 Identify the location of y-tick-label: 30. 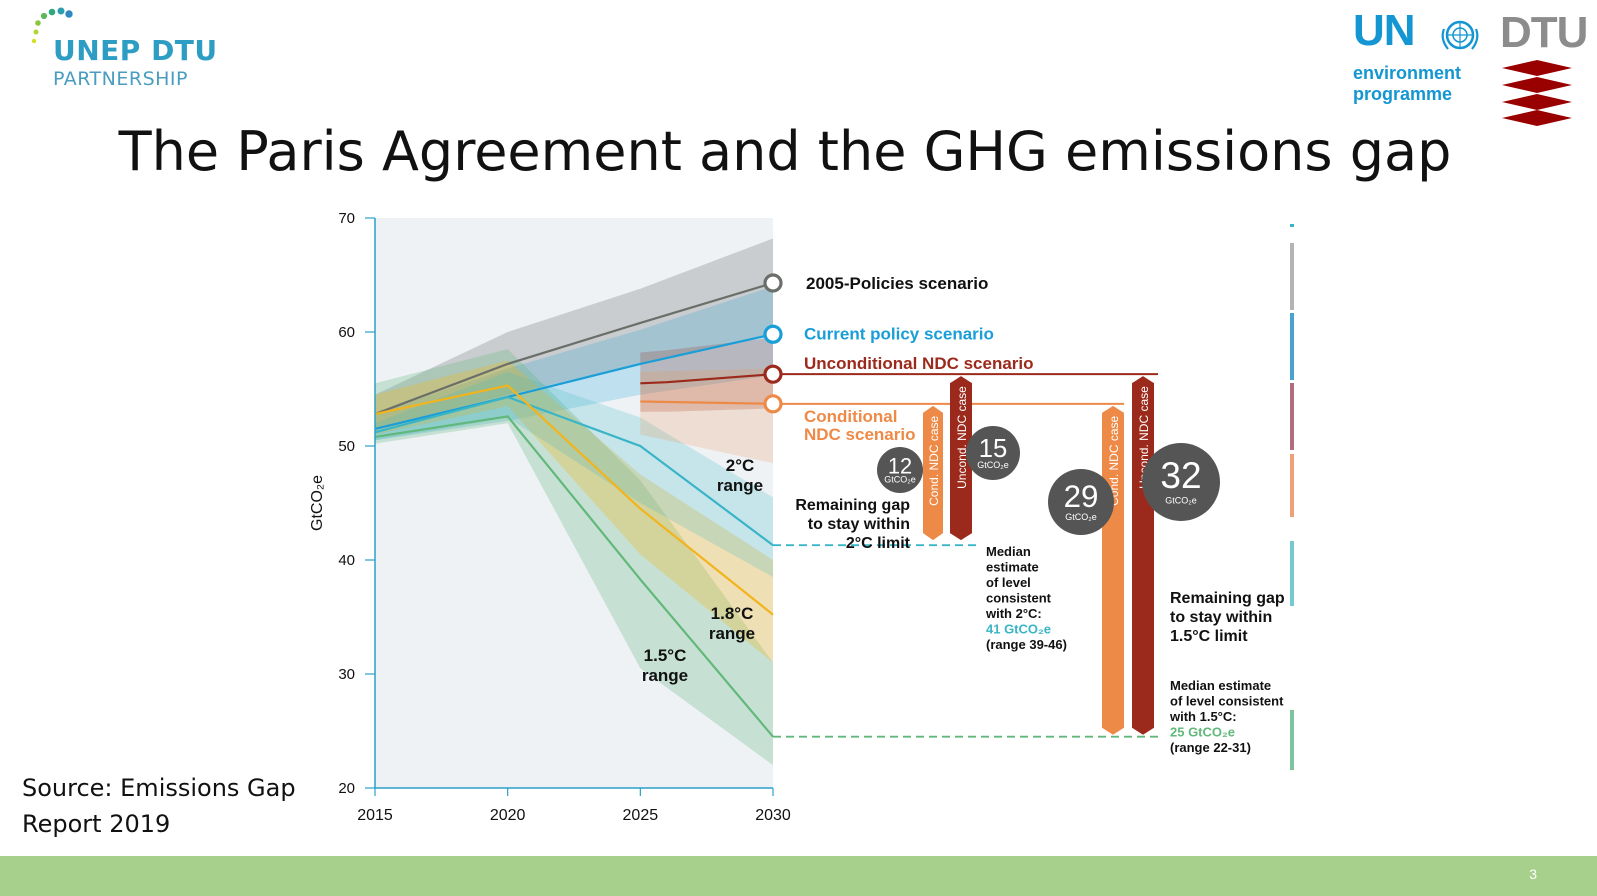
(346, 674).